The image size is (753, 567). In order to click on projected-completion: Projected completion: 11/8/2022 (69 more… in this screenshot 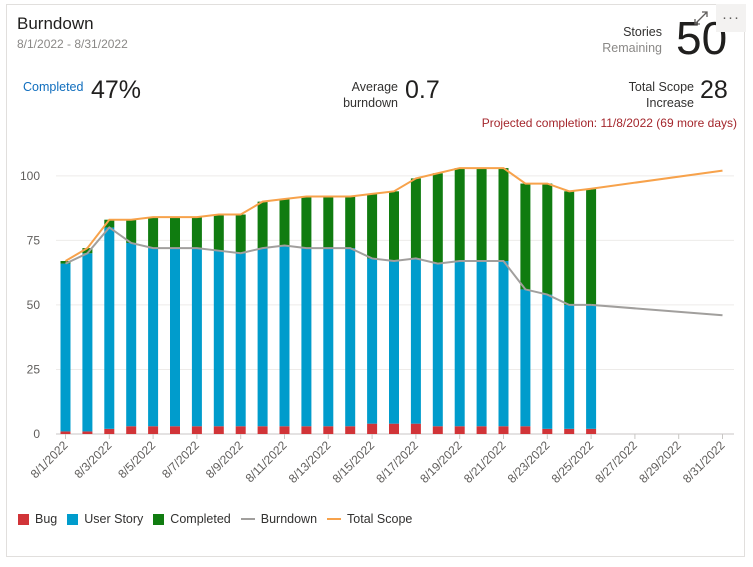, I will do `click(609, 123)`.